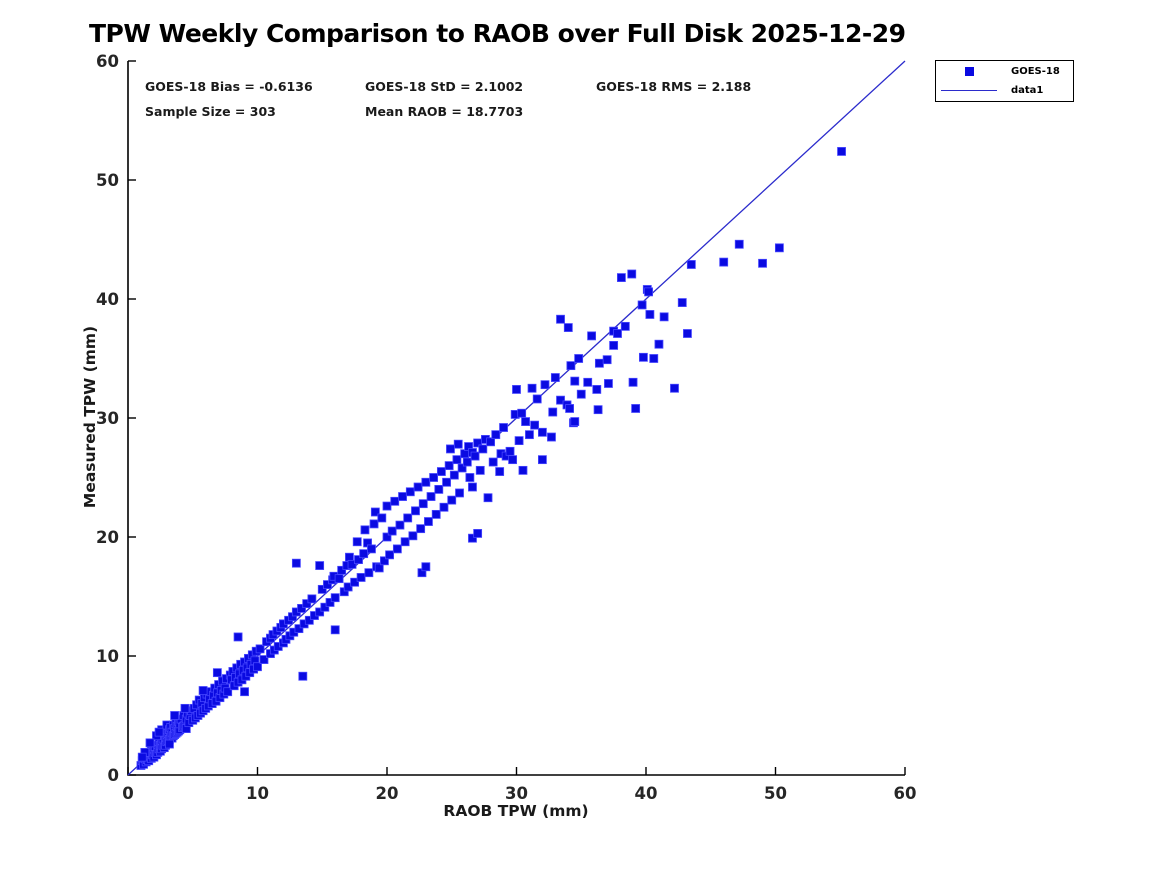 This screenshot has width=1167, height=875. What do you see at coordinates (519, 785) in the screenshot?
I see `x-axis-ticks: 0 10 20 30 40 50 60` at bounding box center [519, 785].